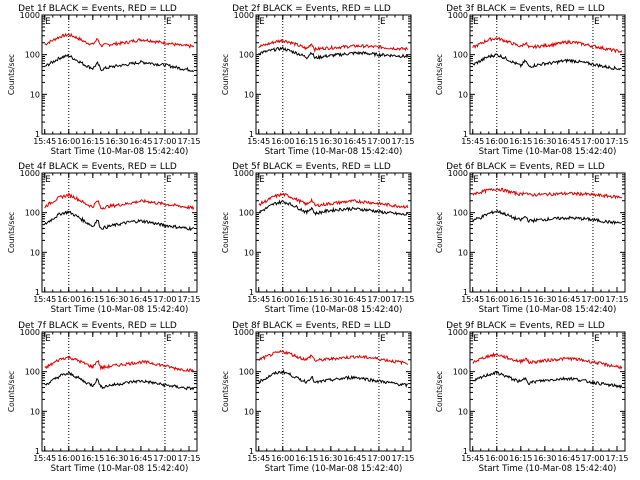  Describe the element at coordinates (311, 9) in the screenshot. I see `panel-title: Det 2f BLACK = Events, RED = LLD` at that location.